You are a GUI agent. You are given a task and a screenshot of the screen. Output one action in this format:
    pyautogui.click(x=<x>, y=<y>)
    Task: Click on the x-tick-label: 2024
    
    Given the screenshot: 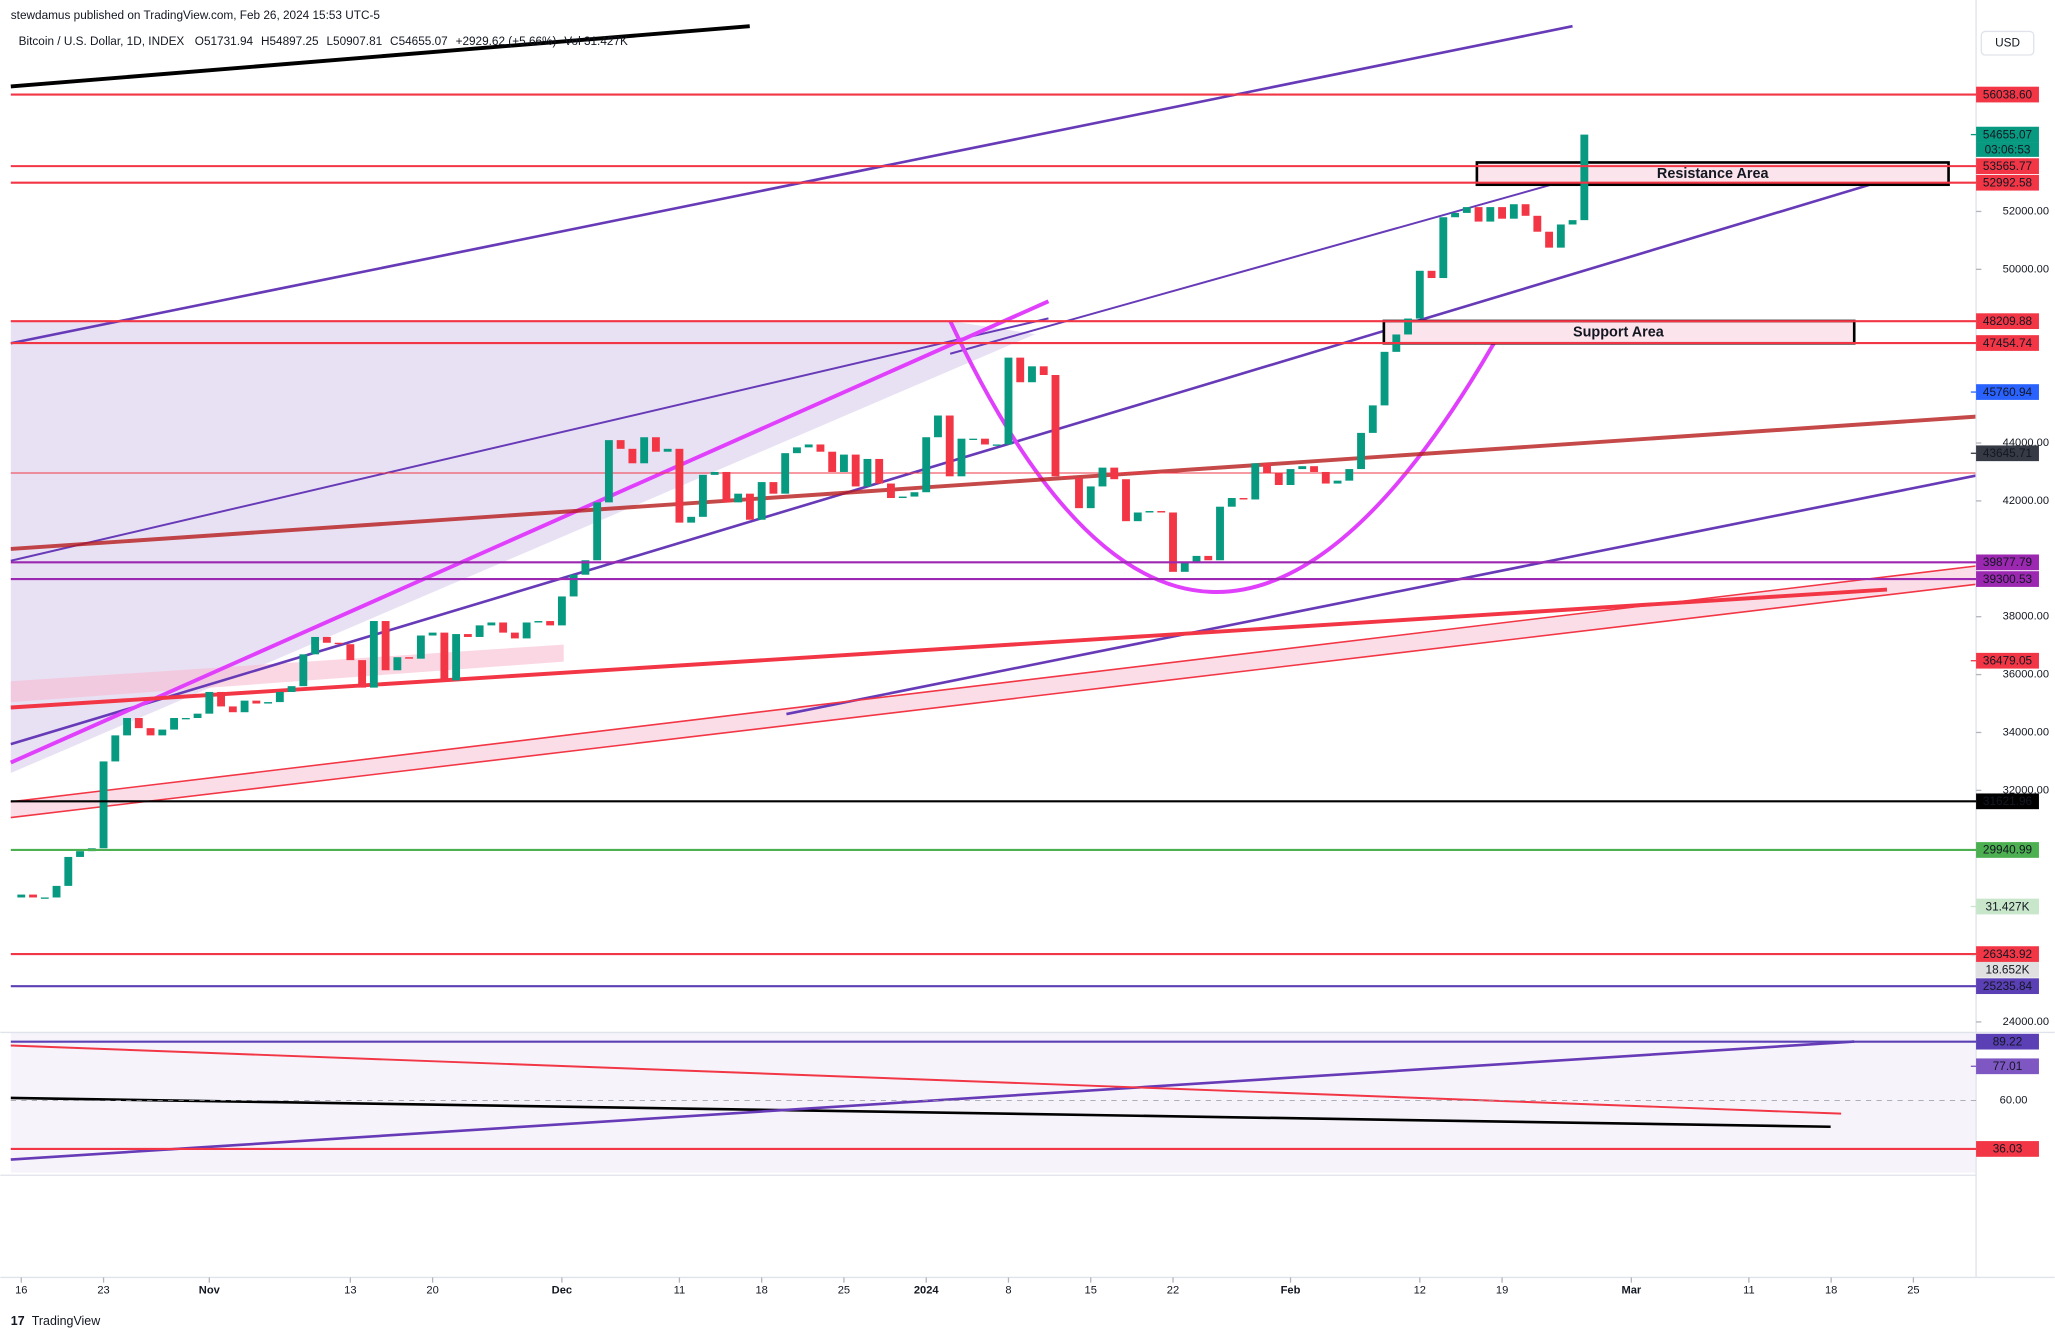 What is the action you would take?
    pyautogui.click(x=927, y=1290)
    